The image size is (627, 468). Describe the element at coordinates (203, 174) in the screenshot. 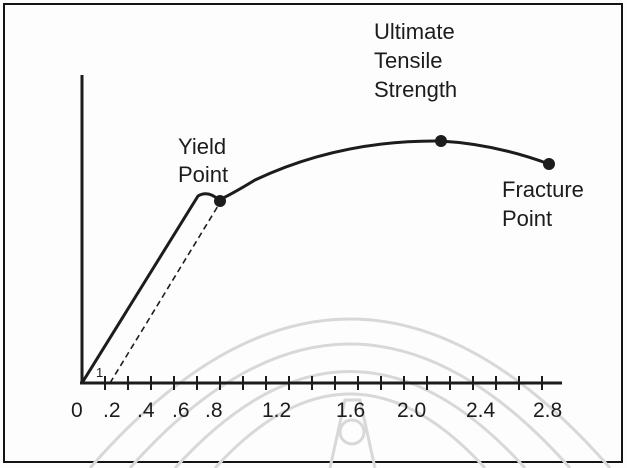

I see `yield-label-line2: Point` at that location.